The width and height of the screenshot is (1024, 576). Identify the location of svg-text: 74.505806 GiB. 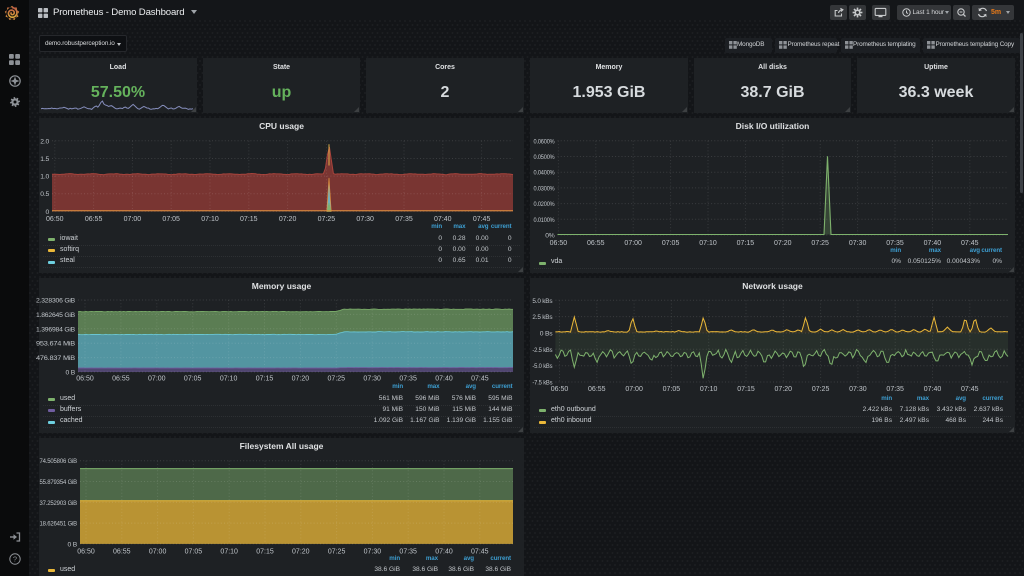
(59, 461).